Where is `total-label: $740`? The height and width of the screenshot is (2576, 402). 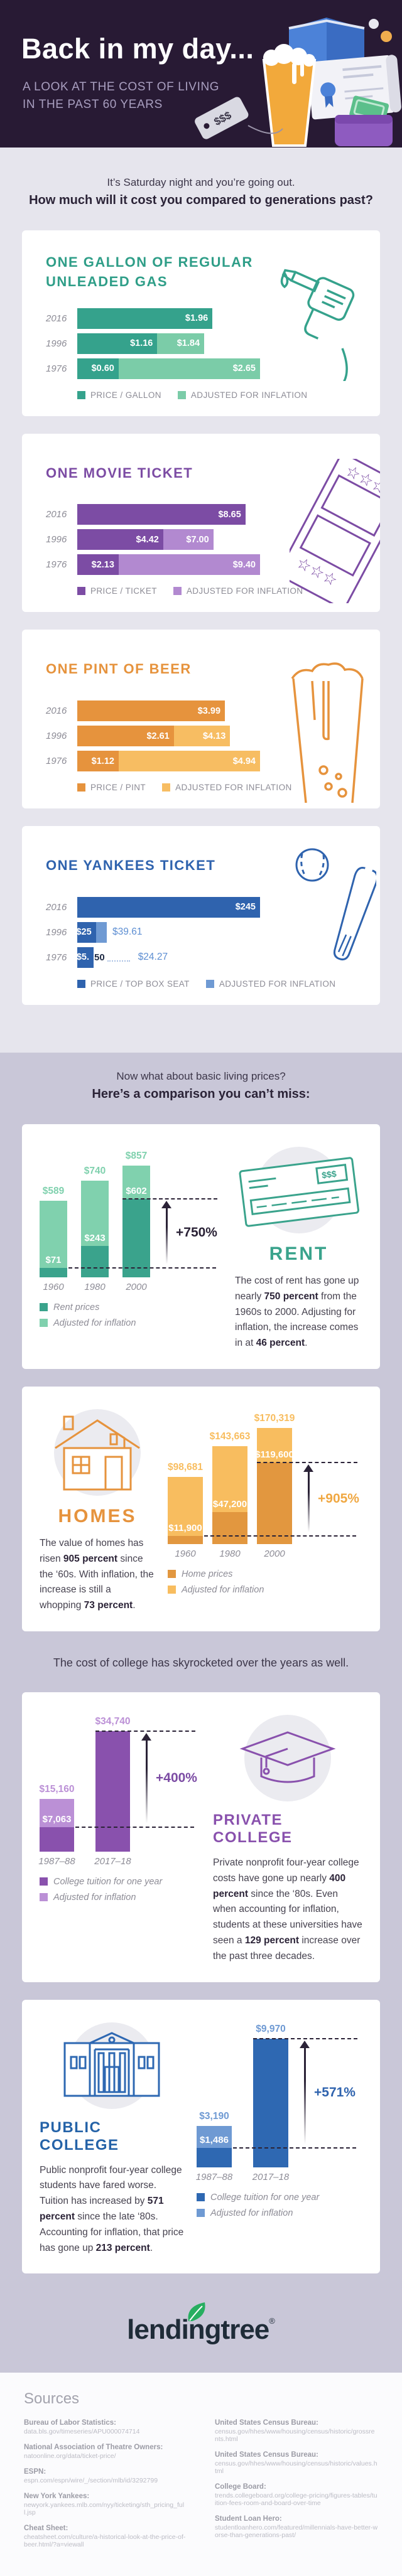
total-label: $740 is located at coordinates (95, 1171).